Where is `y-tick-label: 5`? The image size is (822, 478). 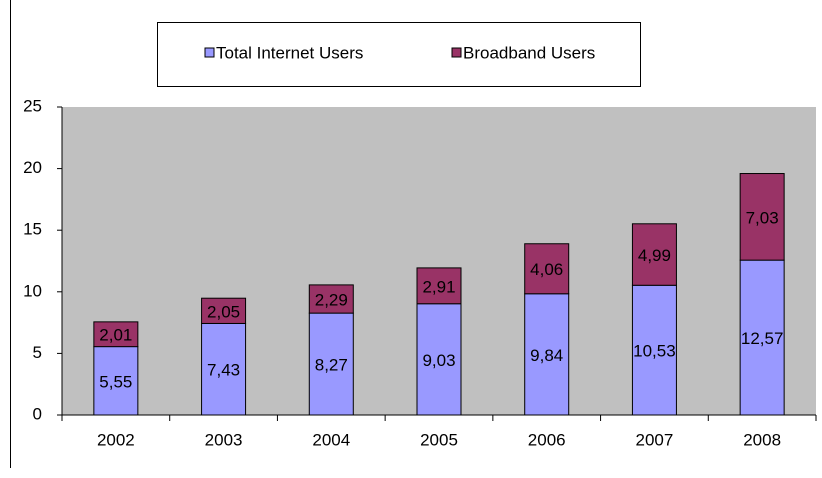 y-tick-label: 5 is located at coordinates (37, 352).